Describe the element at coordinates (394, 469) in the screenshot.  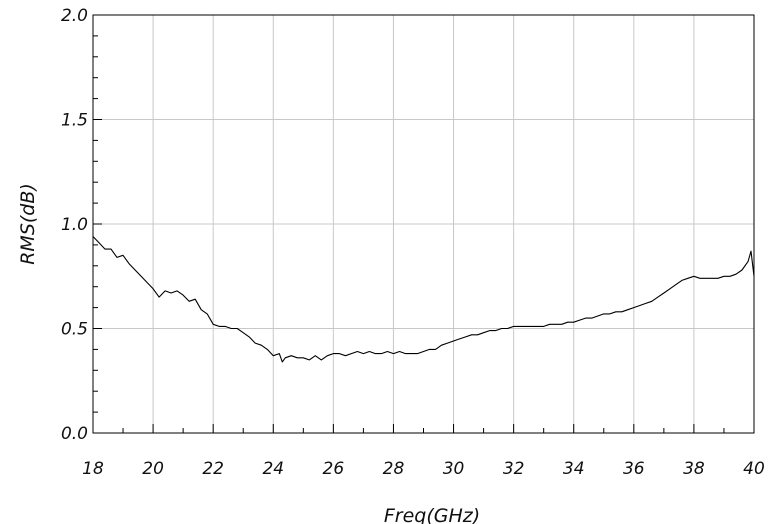
I see `x-tick-label: 28` at that location.